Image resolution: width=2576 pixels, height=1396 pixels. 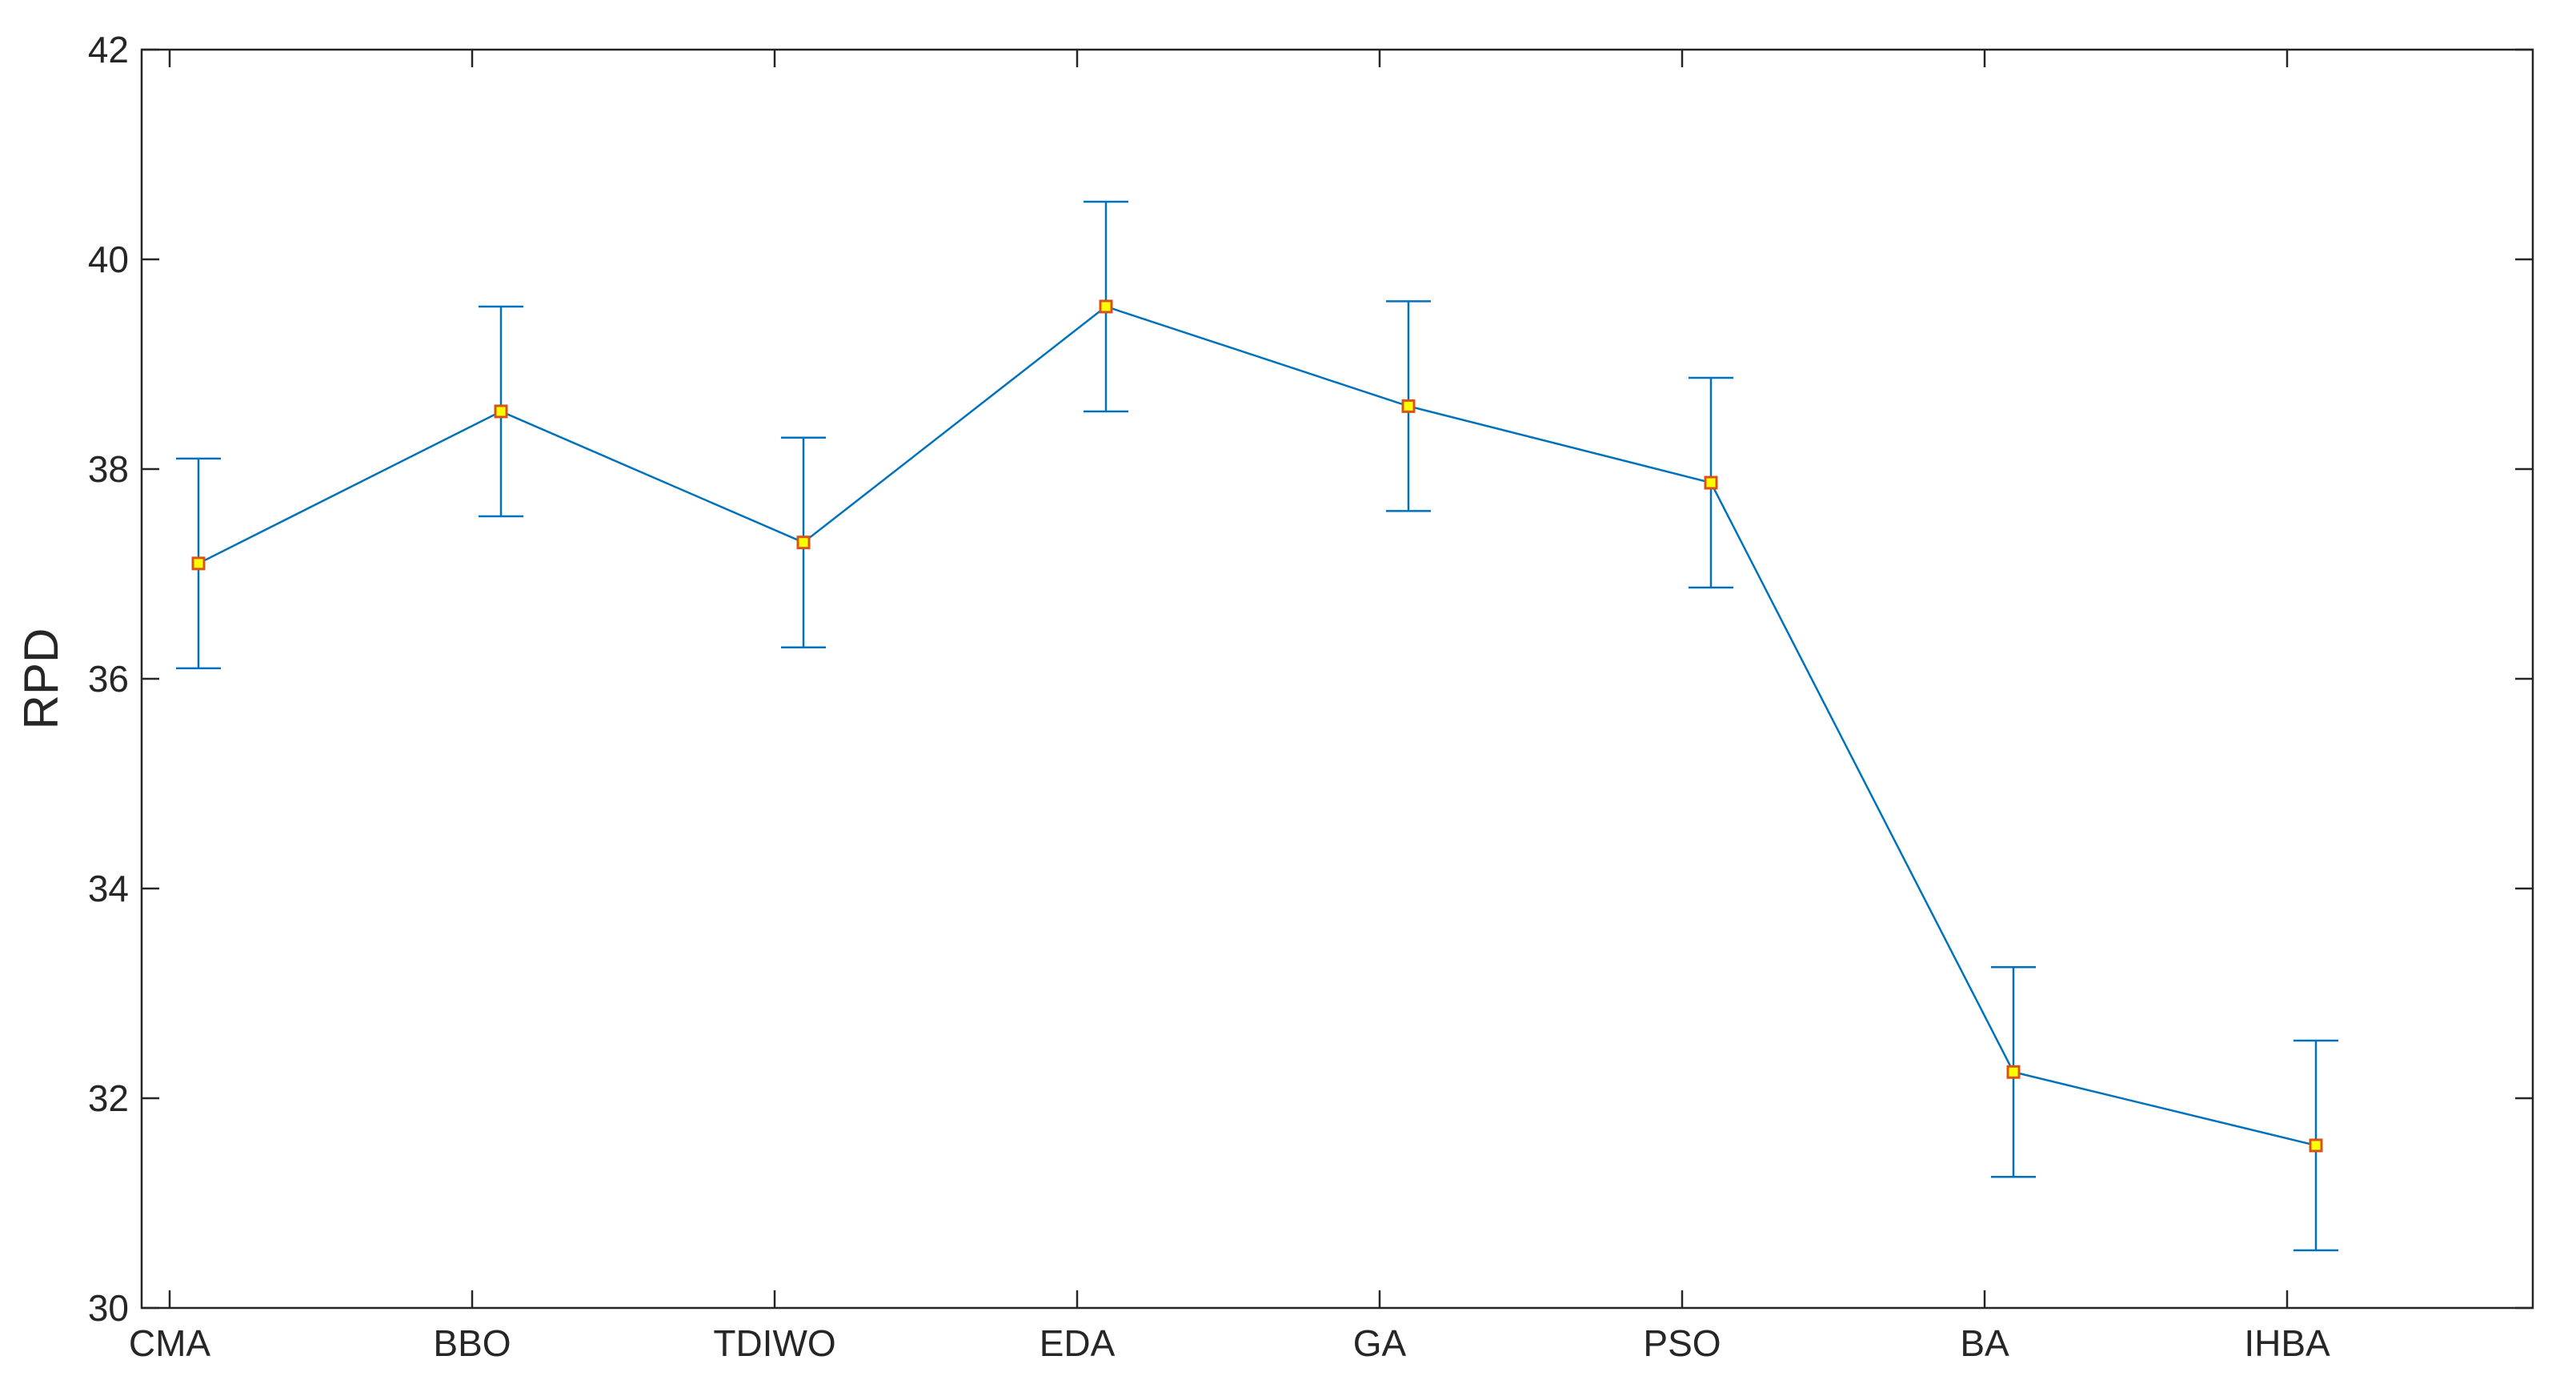 What do you see at coordinates (108, 1098) in the screenshot?
I see `y-tick-label: 32` at bounding box center [108, 1098].